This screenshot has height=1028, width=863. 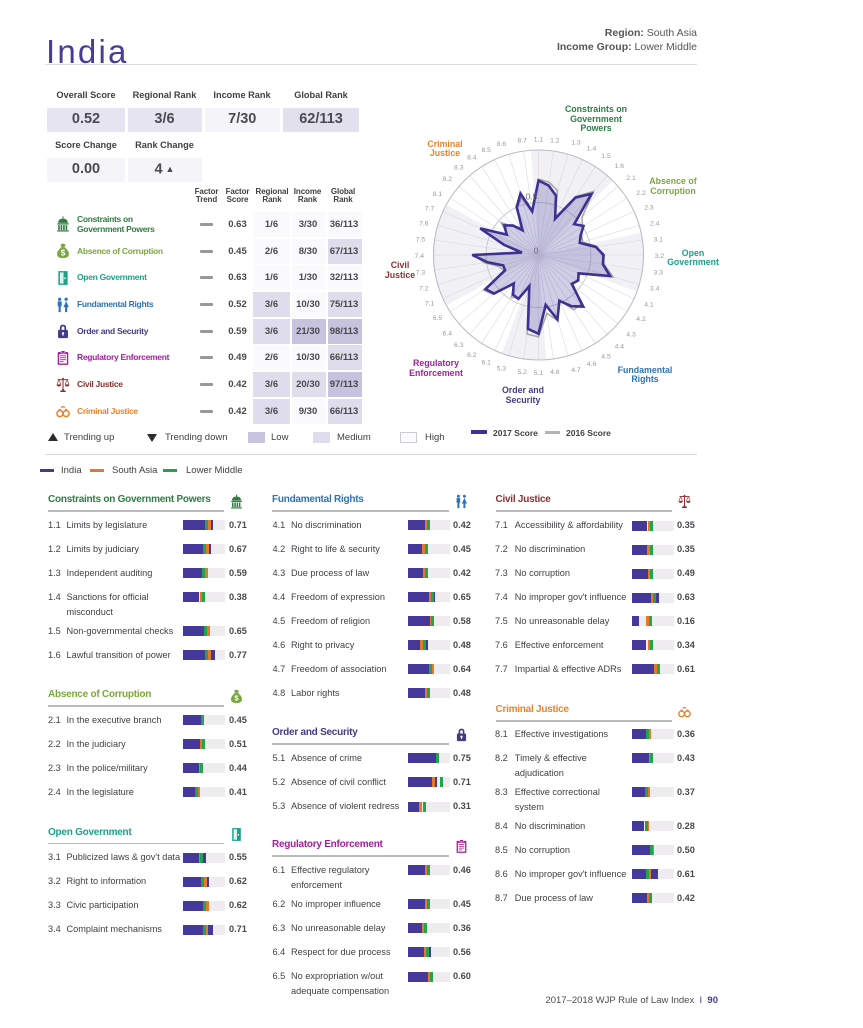 I want to click on svg-text: 5.2, so click(x=522, y=372).